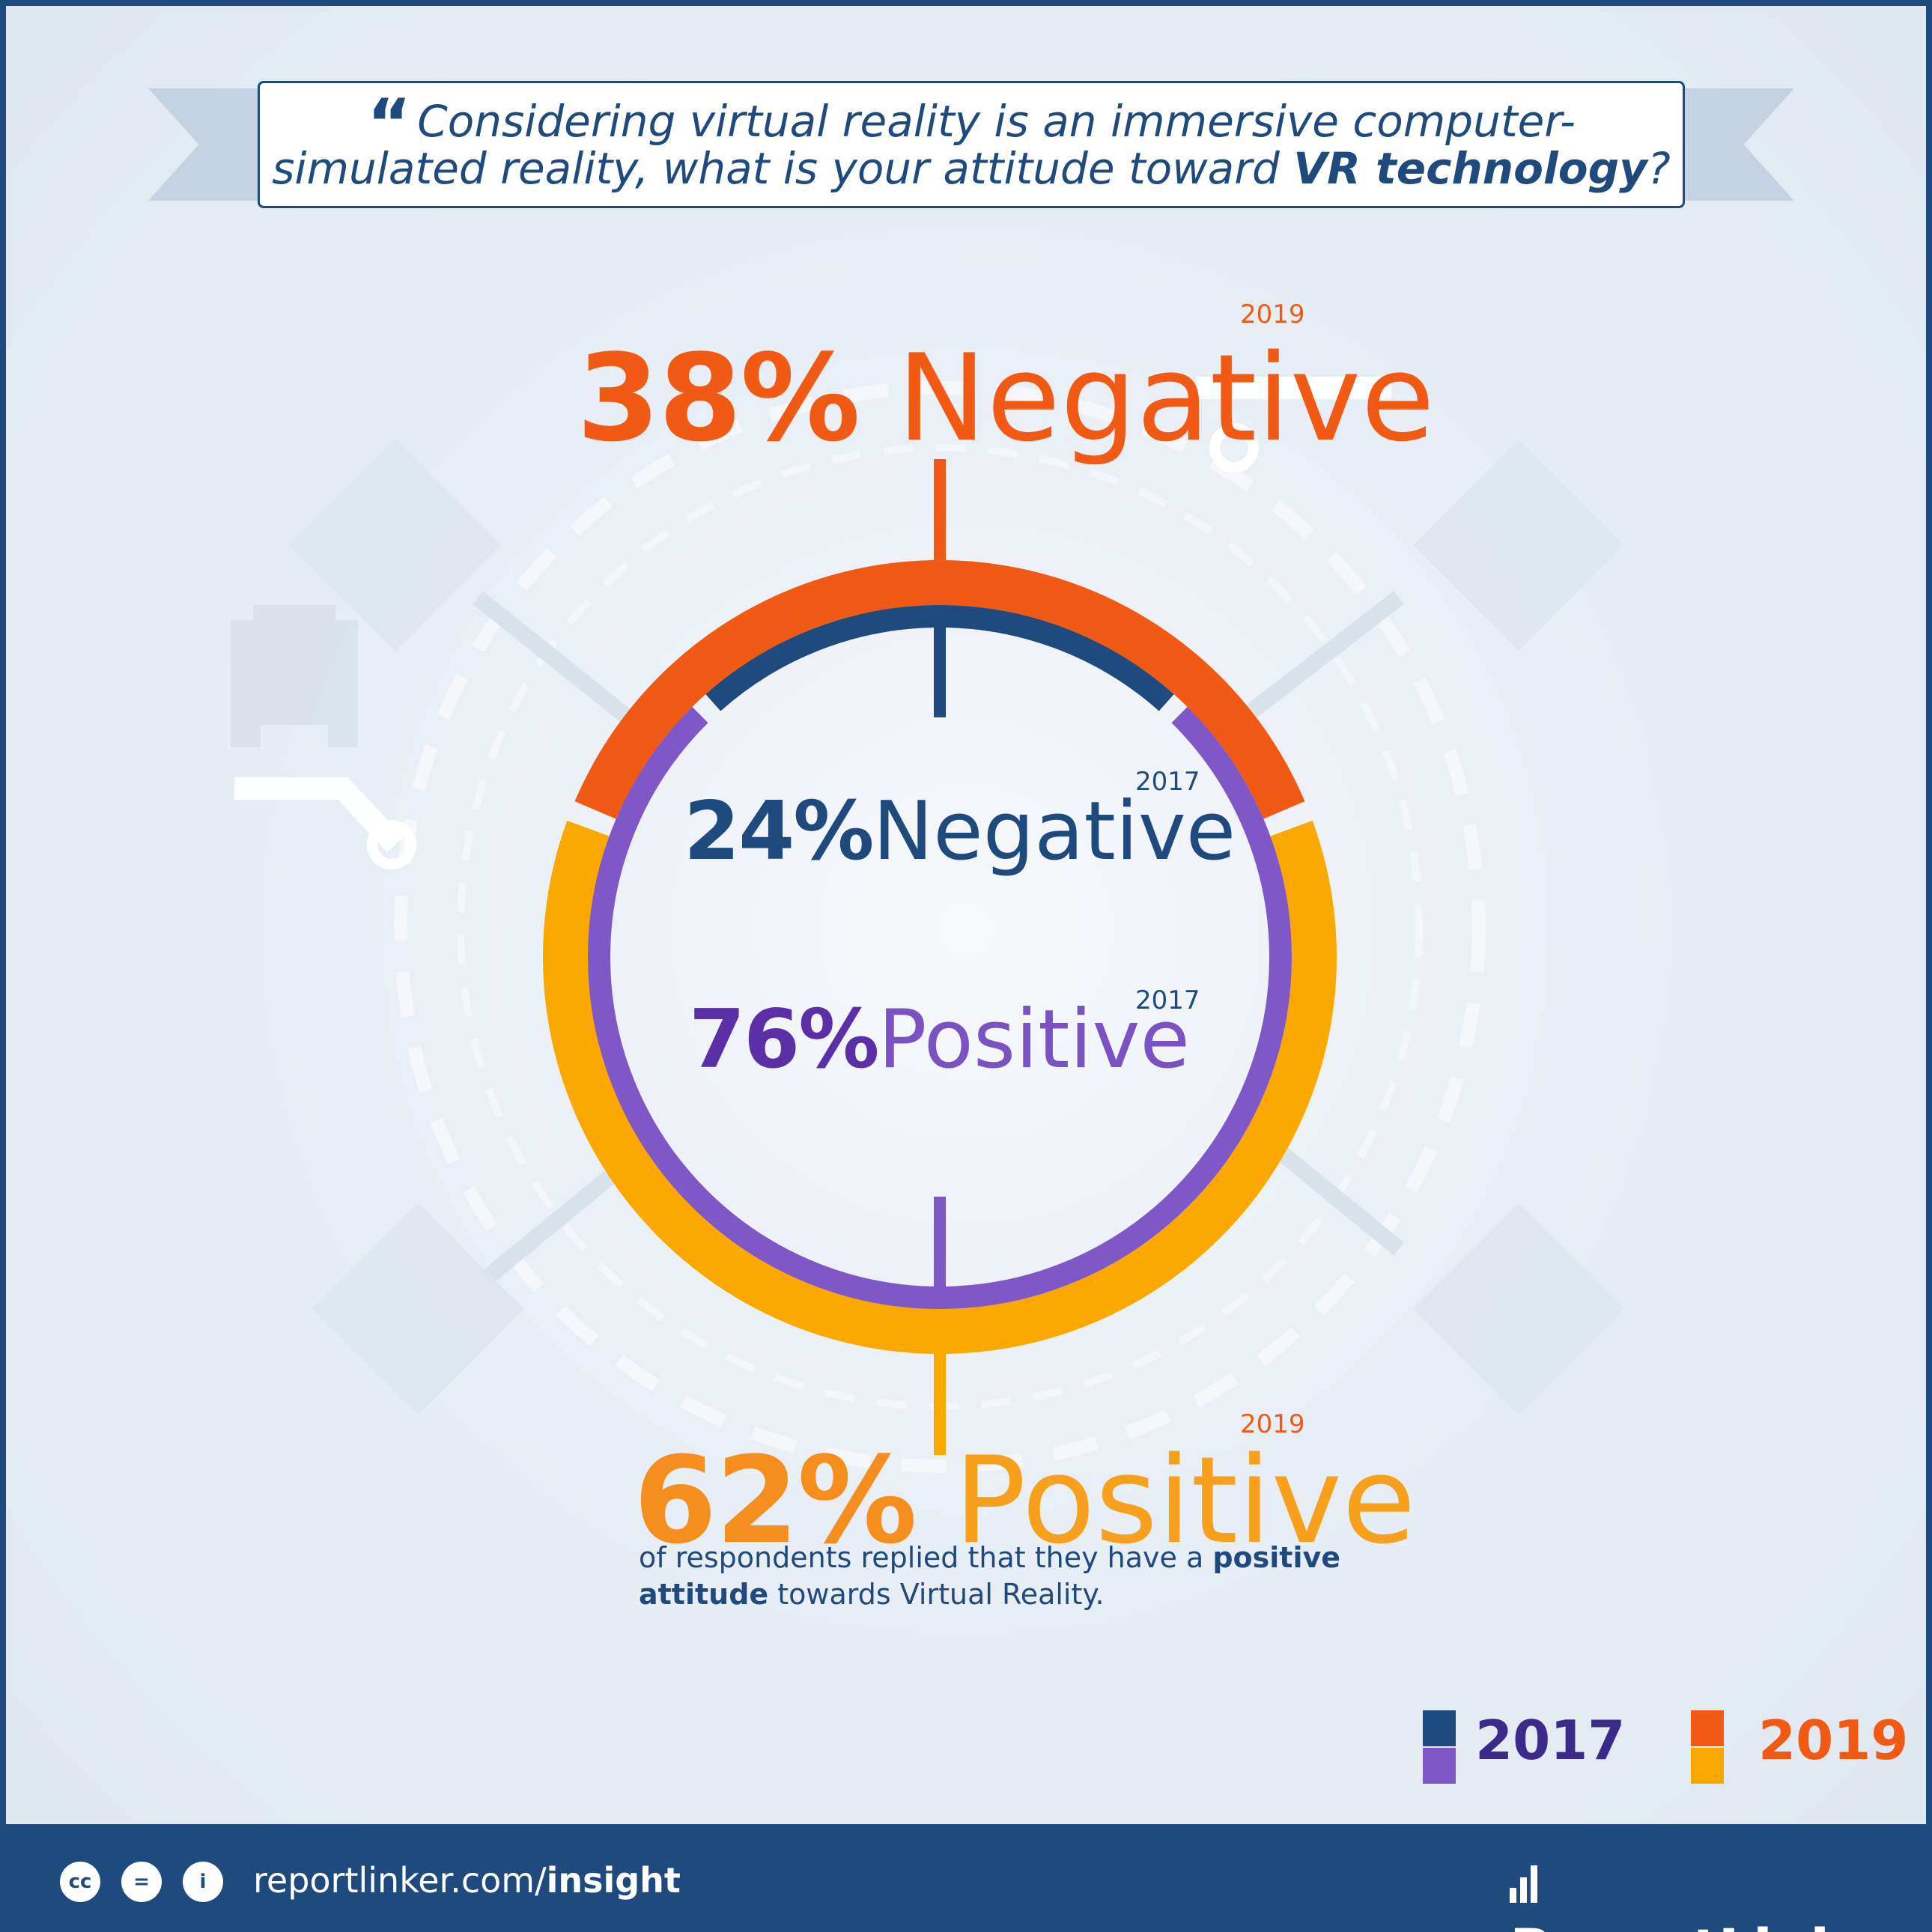  Describe the element at coordinates (1710, 1924) in the screenshot. I see `brand-name: ReportLinker` at that location.